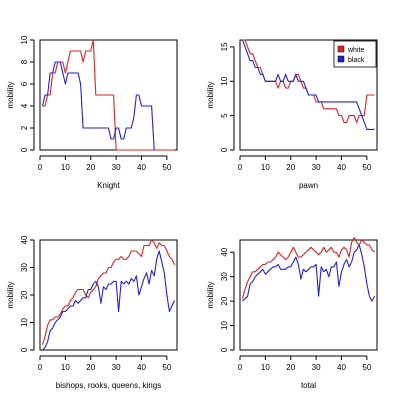  Describe the element at coordinates (224, 46) in the screenshot. I see `y-tick-label: 15` at that location.